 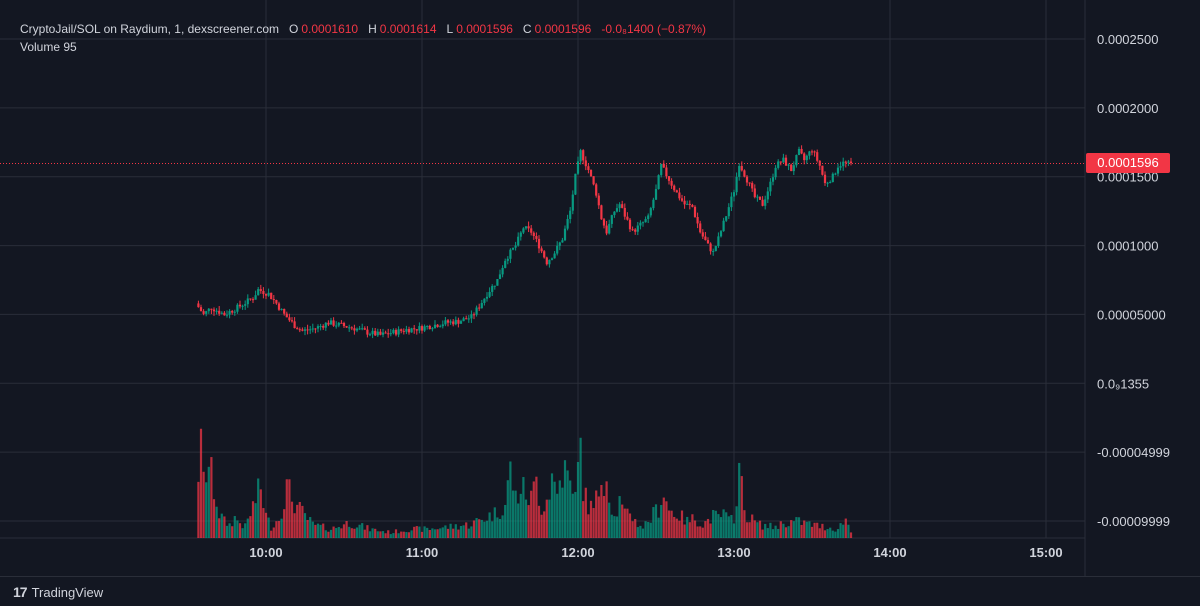 What do you see at coordinates (70, 47) in the screenshot?
I see `volume-value: 95` at bounding box center [70, 47].